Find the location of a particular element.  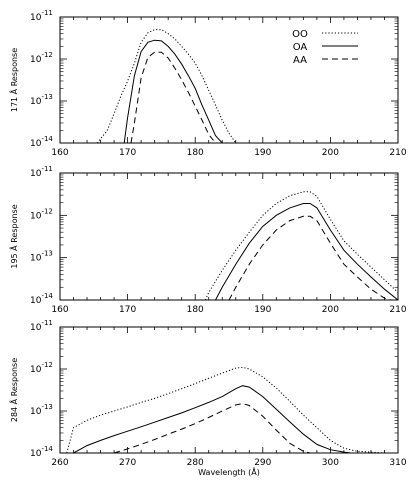

legend-label-oo: OO is located at coordinates (300, 34).